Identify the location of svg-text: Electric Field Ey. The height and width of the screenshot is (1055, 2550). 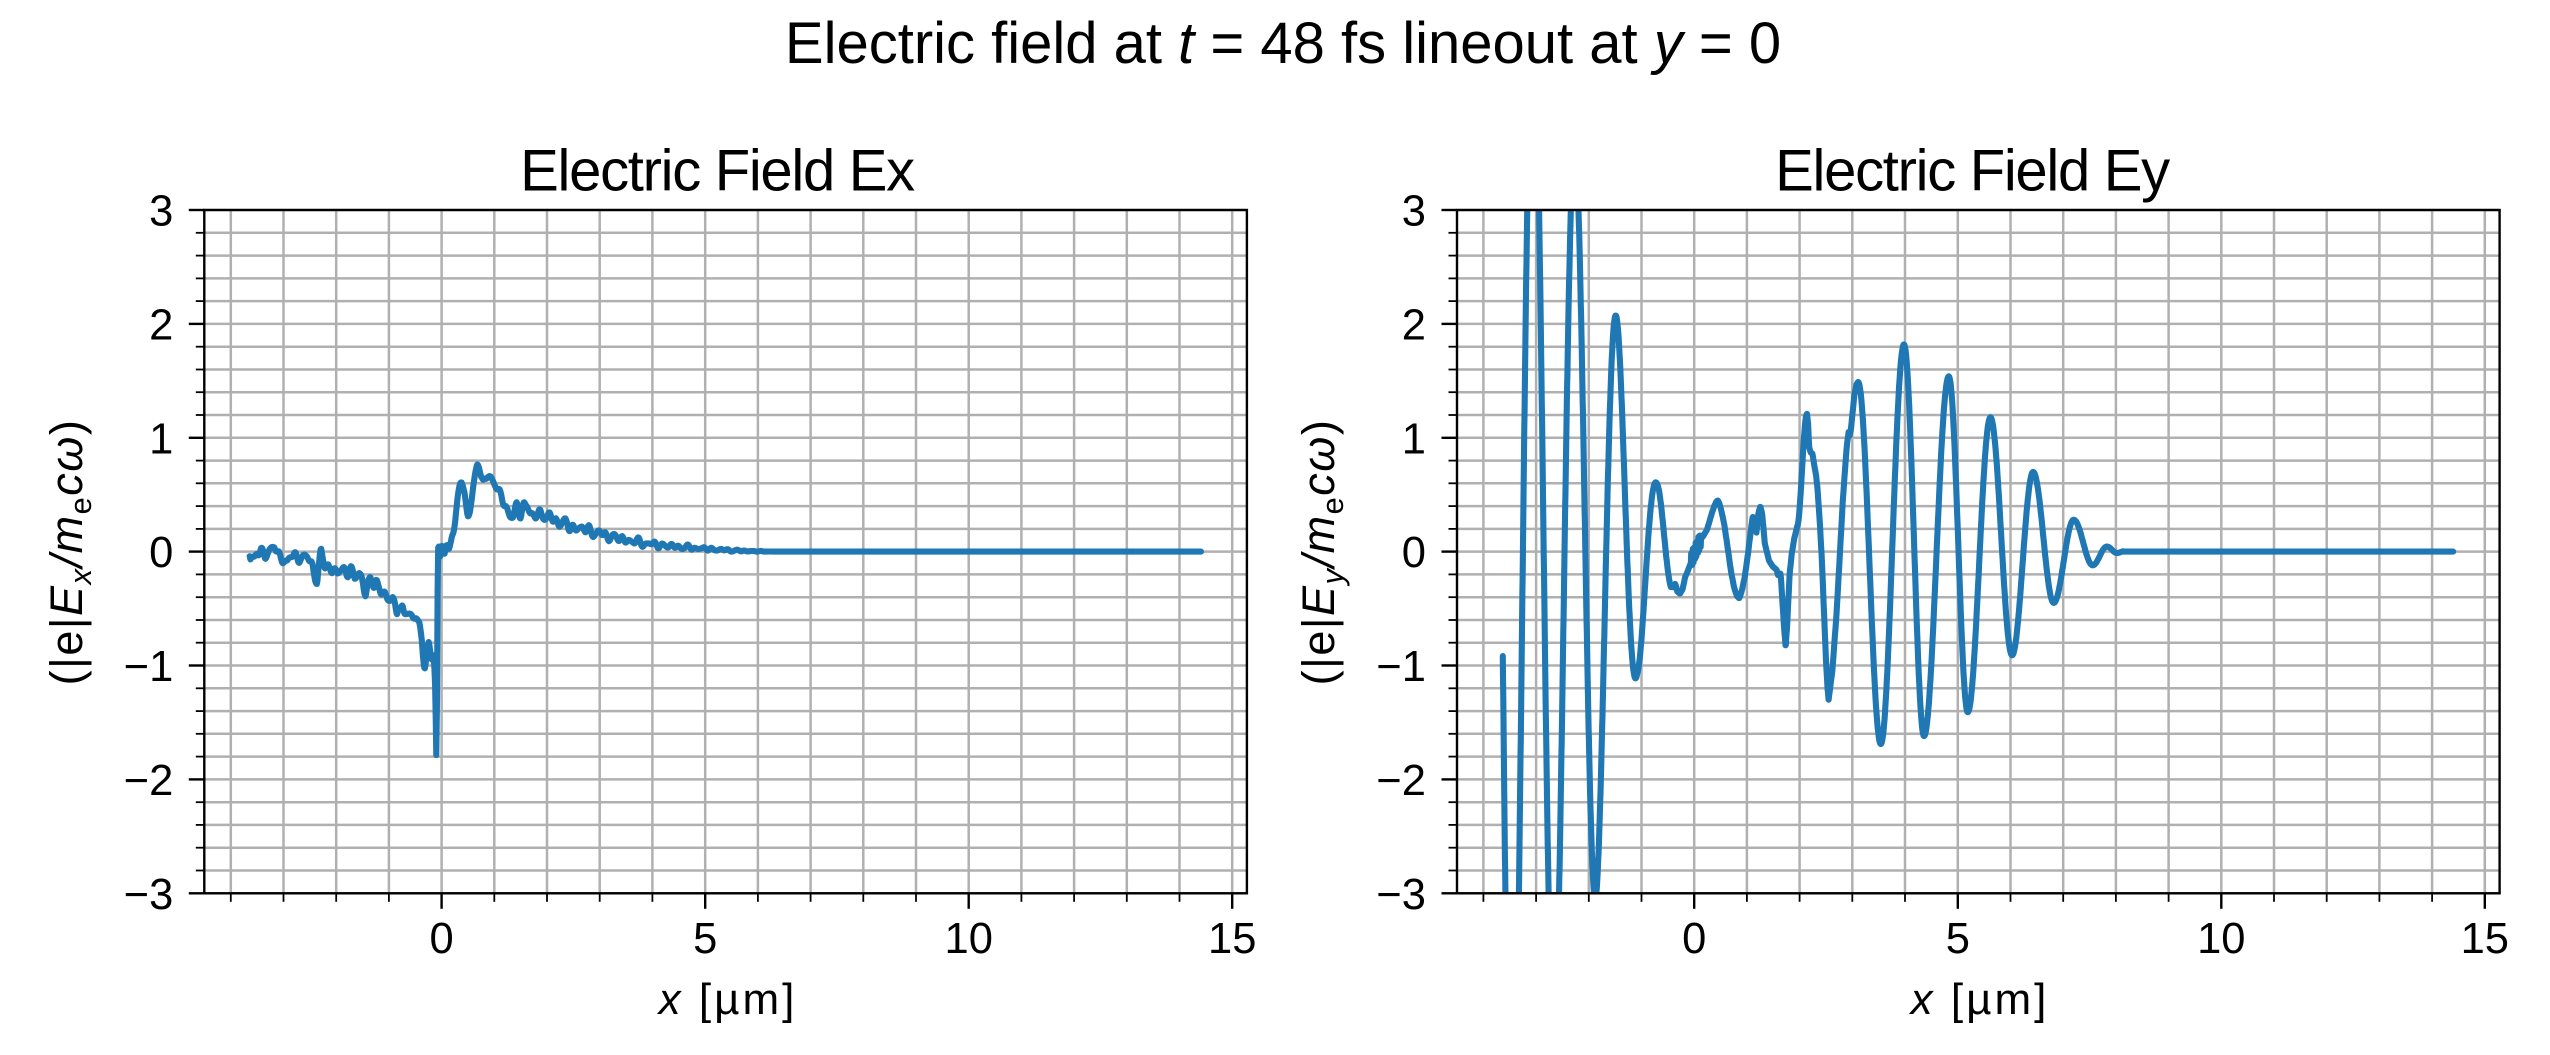
(1972, 171).